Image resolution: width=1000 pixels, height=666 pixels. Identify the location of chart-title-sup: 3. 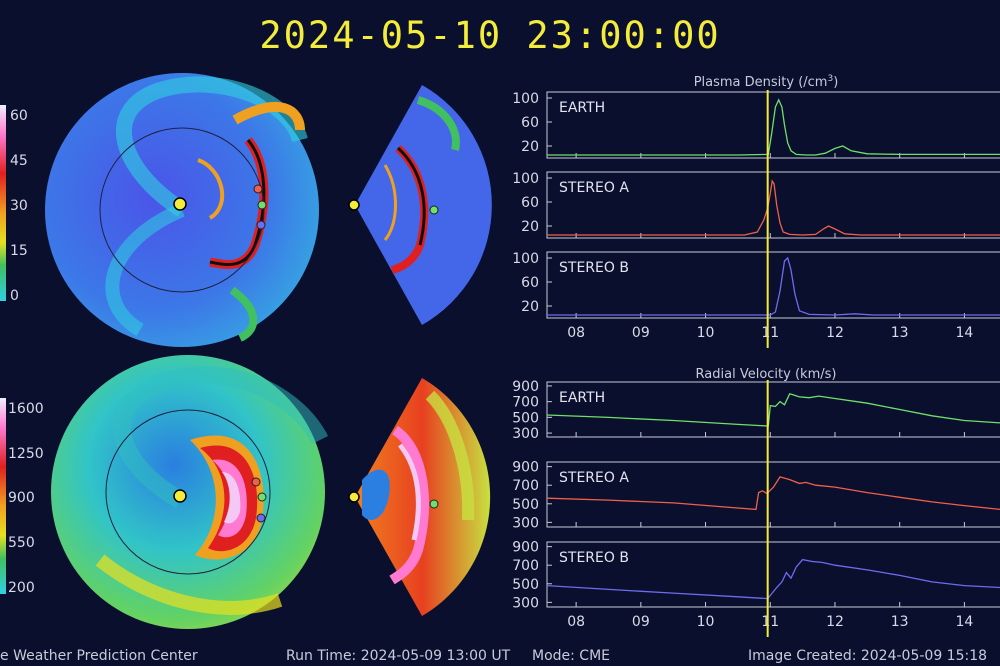
(830, 79).